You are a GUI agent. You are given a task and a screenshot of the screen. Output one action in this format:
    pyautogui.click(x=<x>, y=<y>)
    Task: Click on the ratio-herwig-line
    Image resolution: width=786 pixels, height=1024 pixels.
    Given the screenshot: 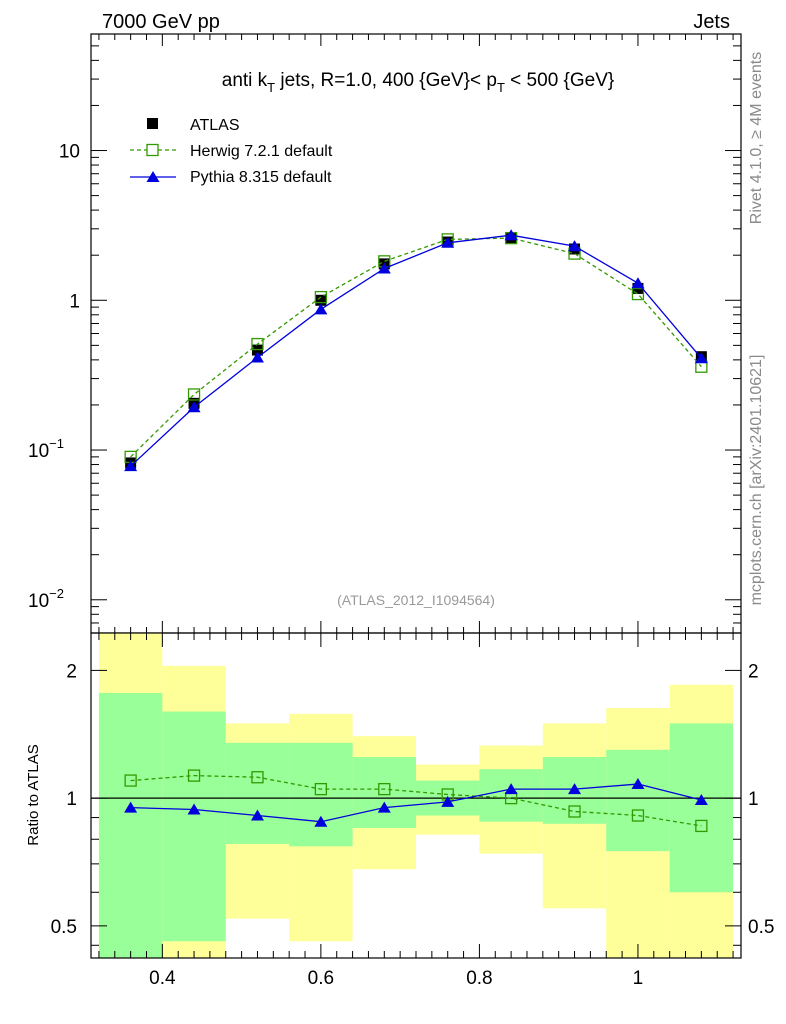 What is the action you would take?
    pyautogui.click(x=416, y=800)
    